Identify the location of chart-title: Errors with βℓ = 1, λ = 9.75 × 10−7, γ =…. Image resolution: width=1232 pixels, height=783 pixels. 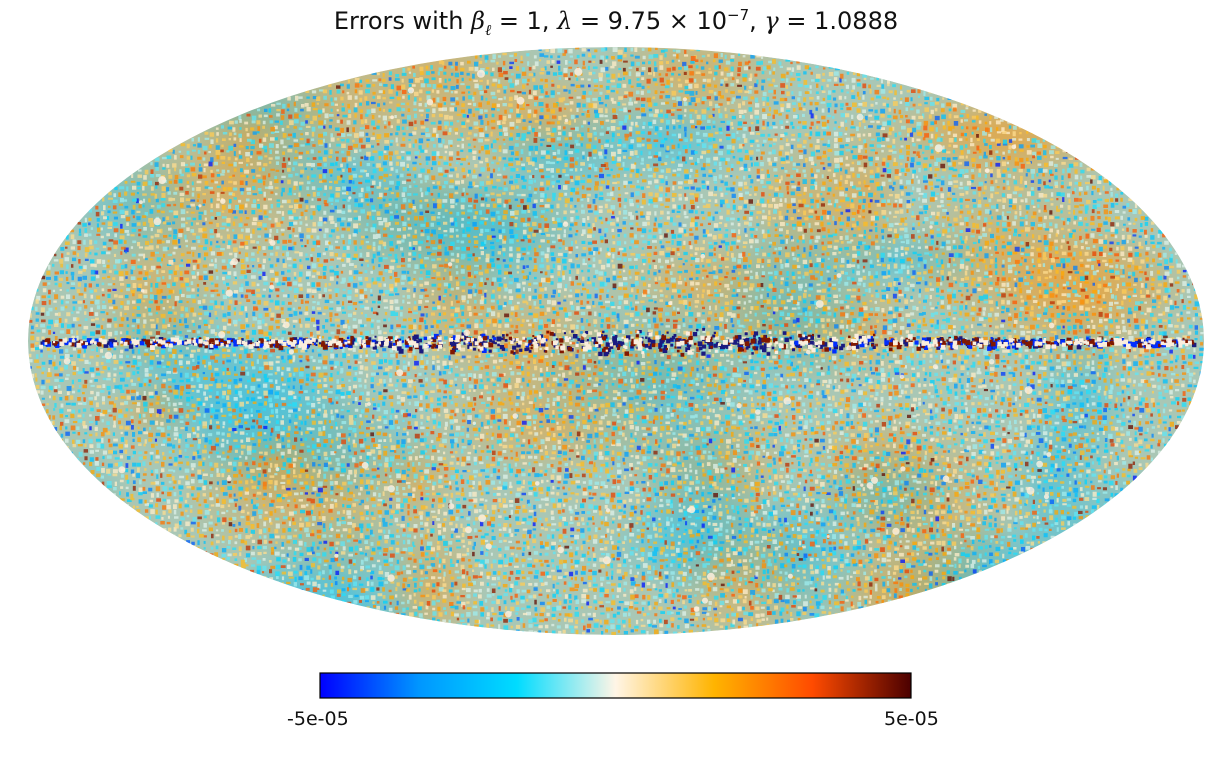
(616, 23).